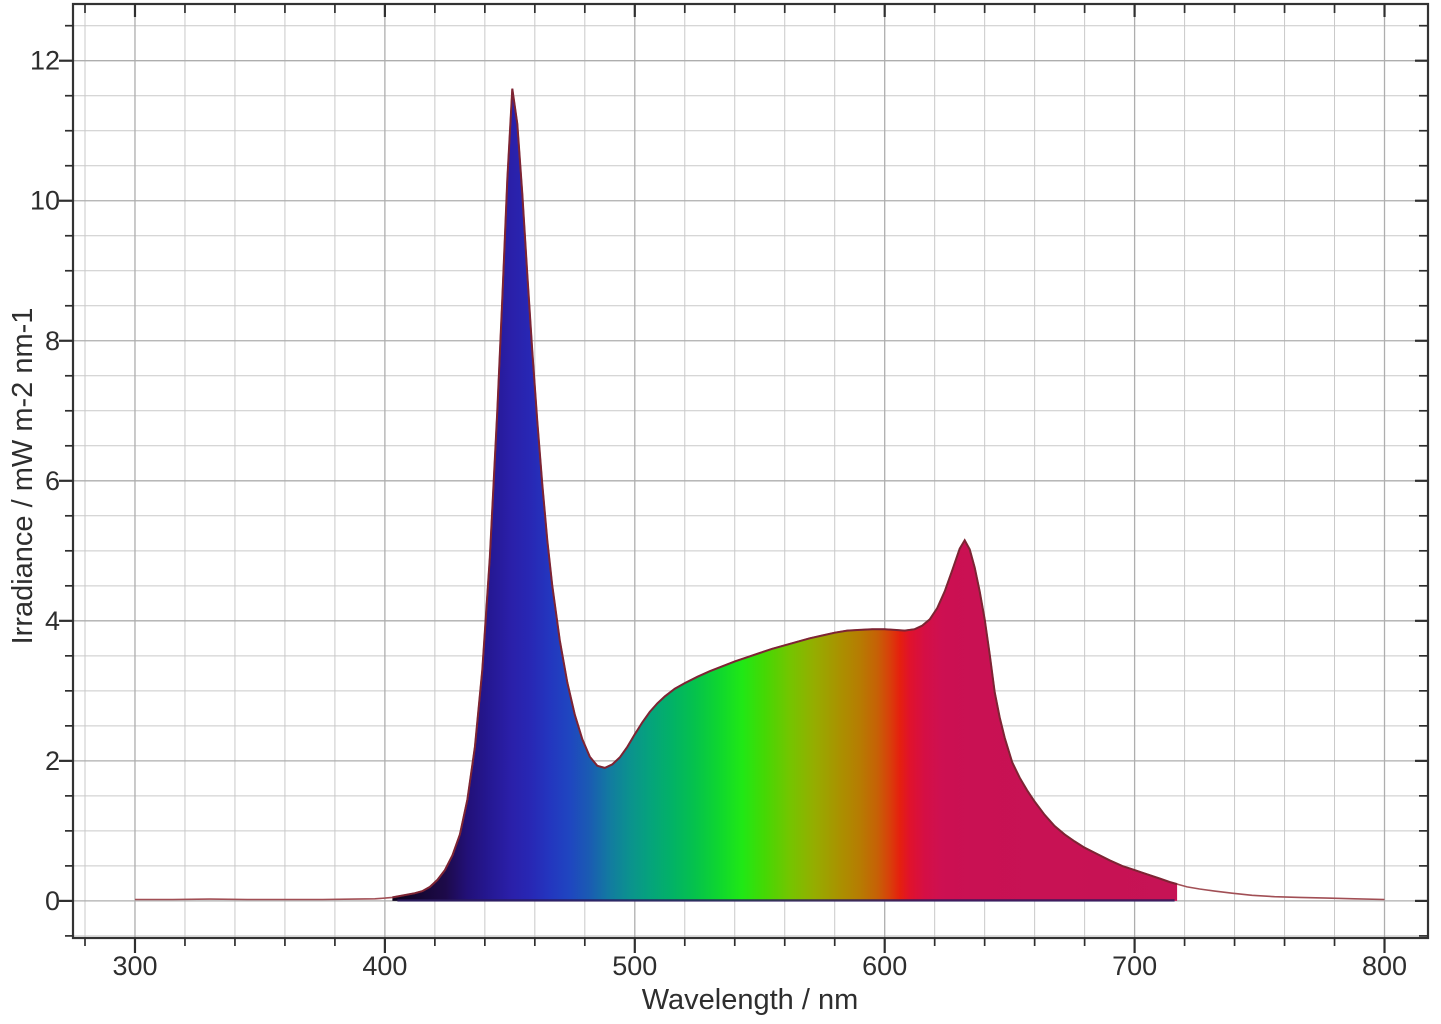 This screenshot has height=1024, width=1441. What do you see at coordinates (384, 966) in the screenshot?
I see `x-tick-label: 400` at bounding box center [384, 966].